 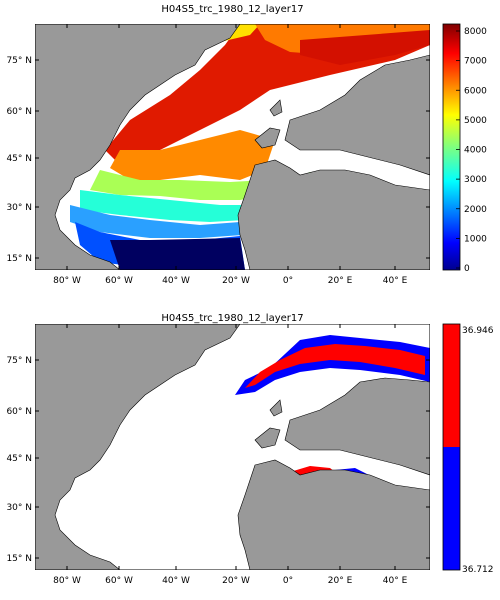 What do you see at coordinates (19, 61) in the screenshot?
I see `map-1-lat-tick-label: 75° N` at bounding box center [19, 61].